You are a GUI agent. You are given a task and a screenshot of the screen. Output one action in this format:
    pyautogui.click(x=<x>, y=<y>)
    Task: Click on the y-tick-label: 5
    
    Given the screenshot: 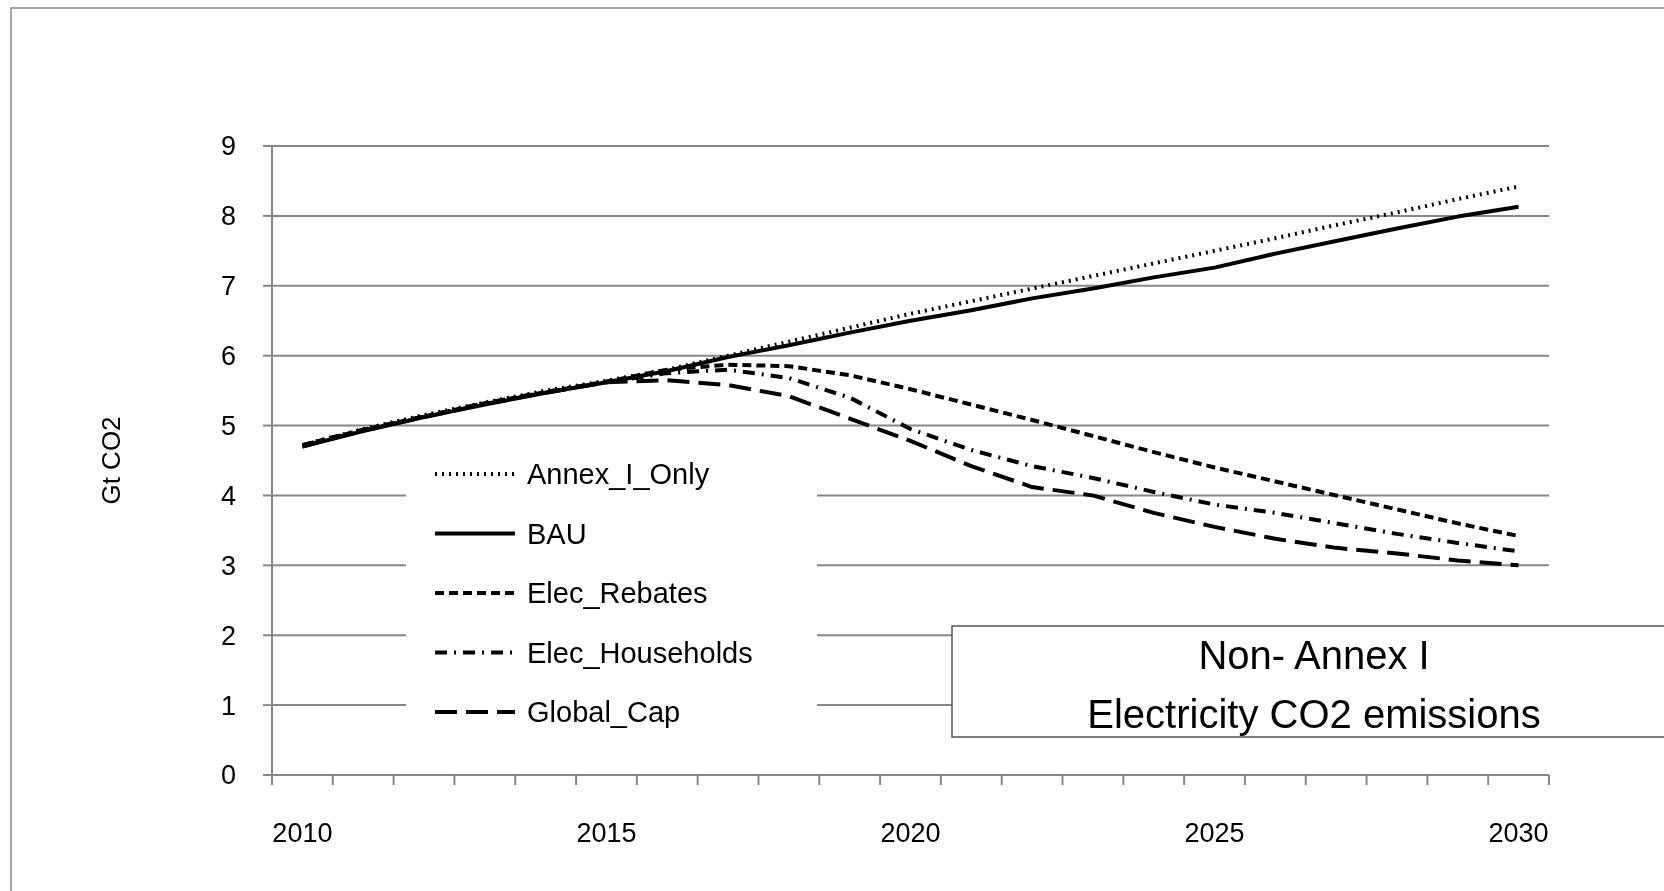 What is the action you would take?
    pyautogui.click(x=228, y=426)
    